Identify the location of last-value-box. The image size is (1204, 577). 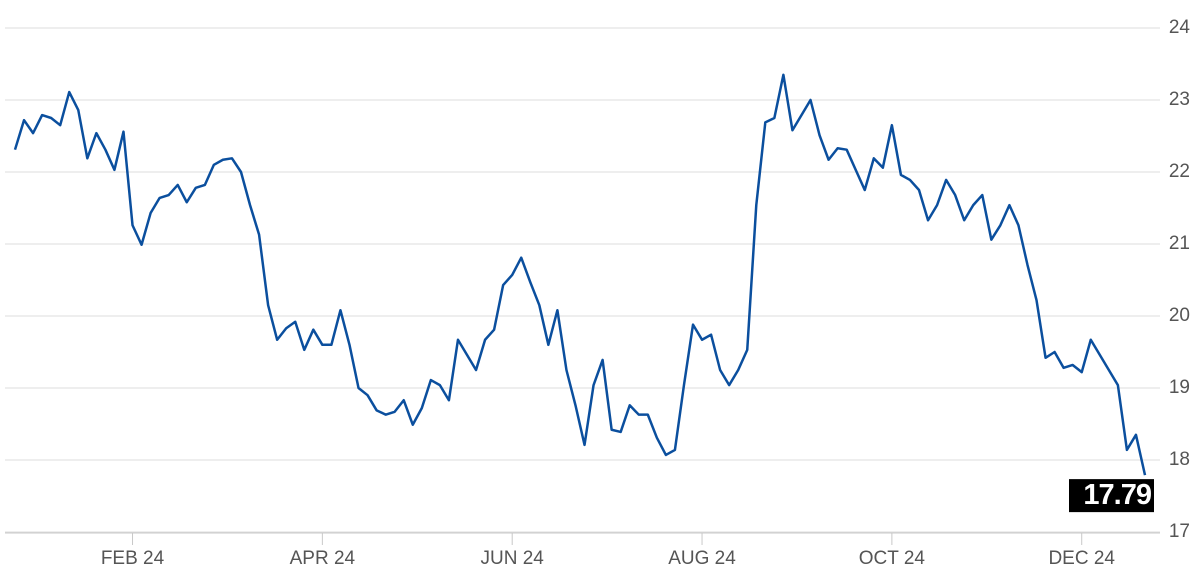
(1111, 496).